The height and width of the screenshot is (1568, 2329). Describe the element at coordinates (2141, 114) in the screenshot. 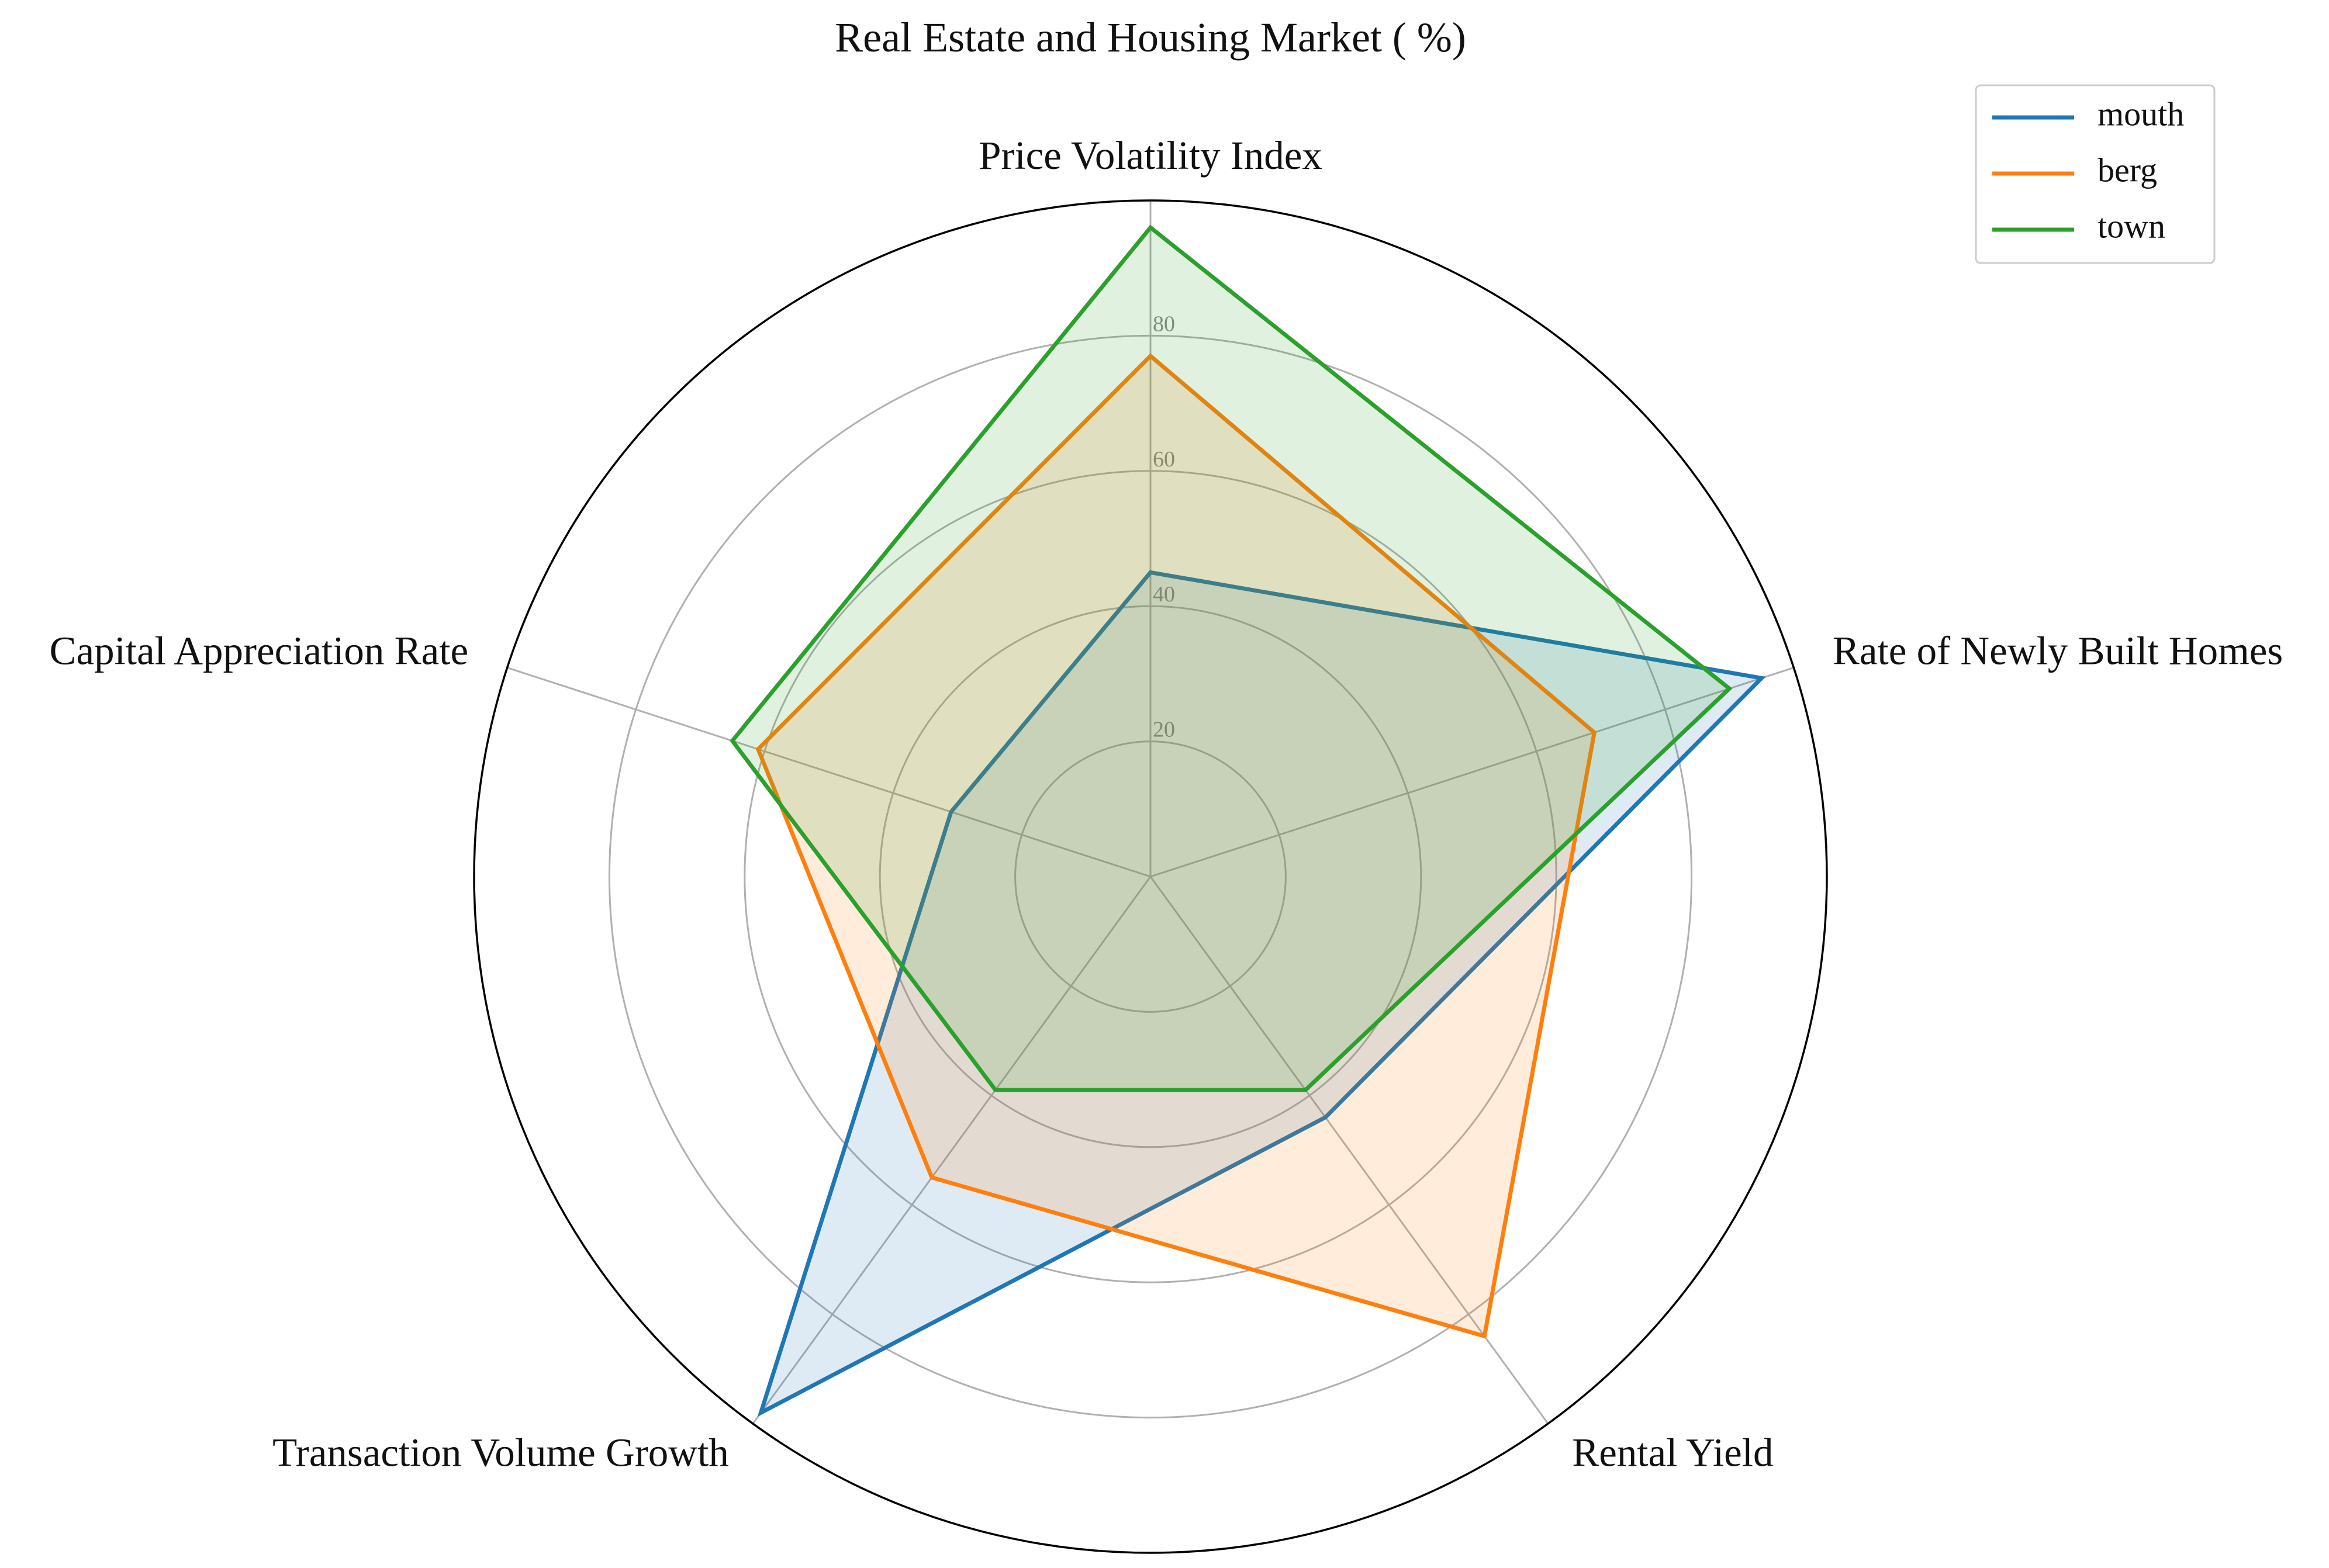

I see `legend-label: mouth` at that location.